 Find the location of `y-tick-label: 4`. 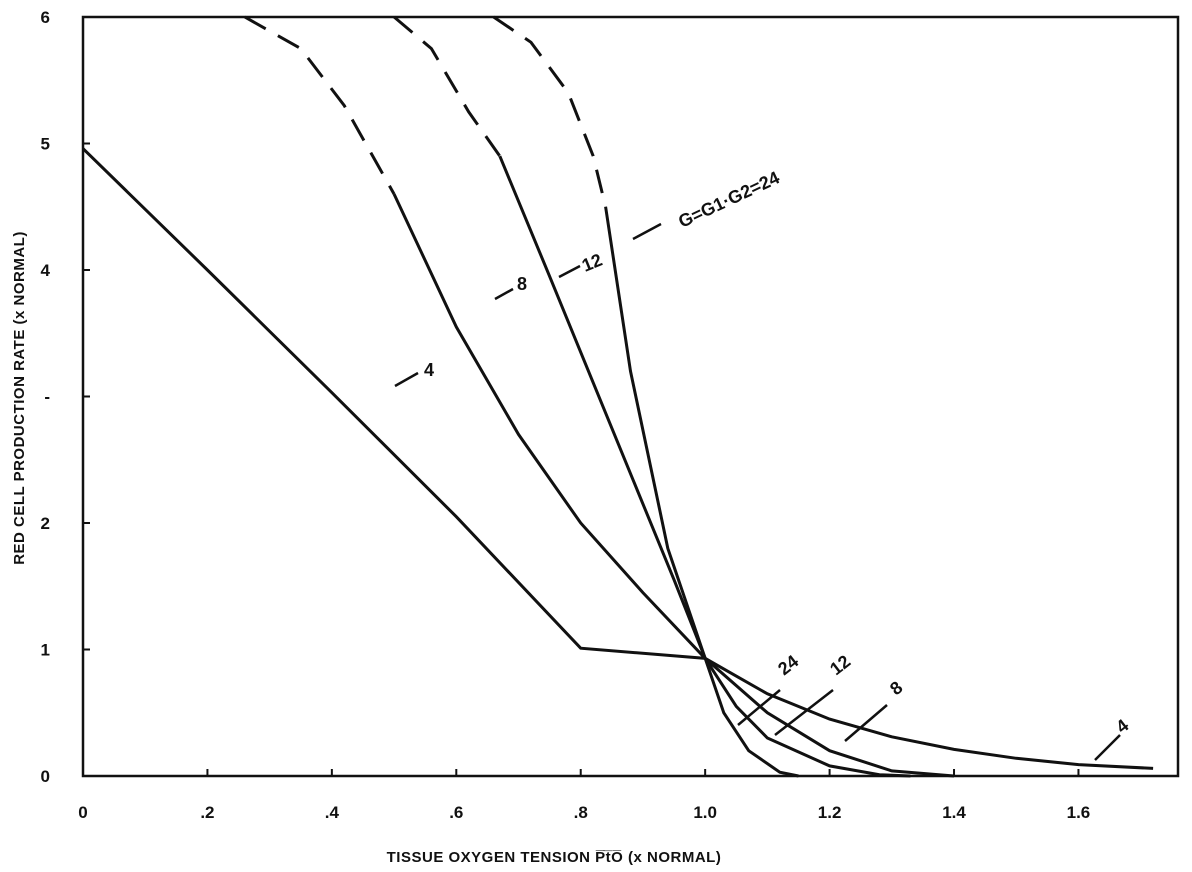

y-tick-label: 4 is located at coordinates (46, 270).